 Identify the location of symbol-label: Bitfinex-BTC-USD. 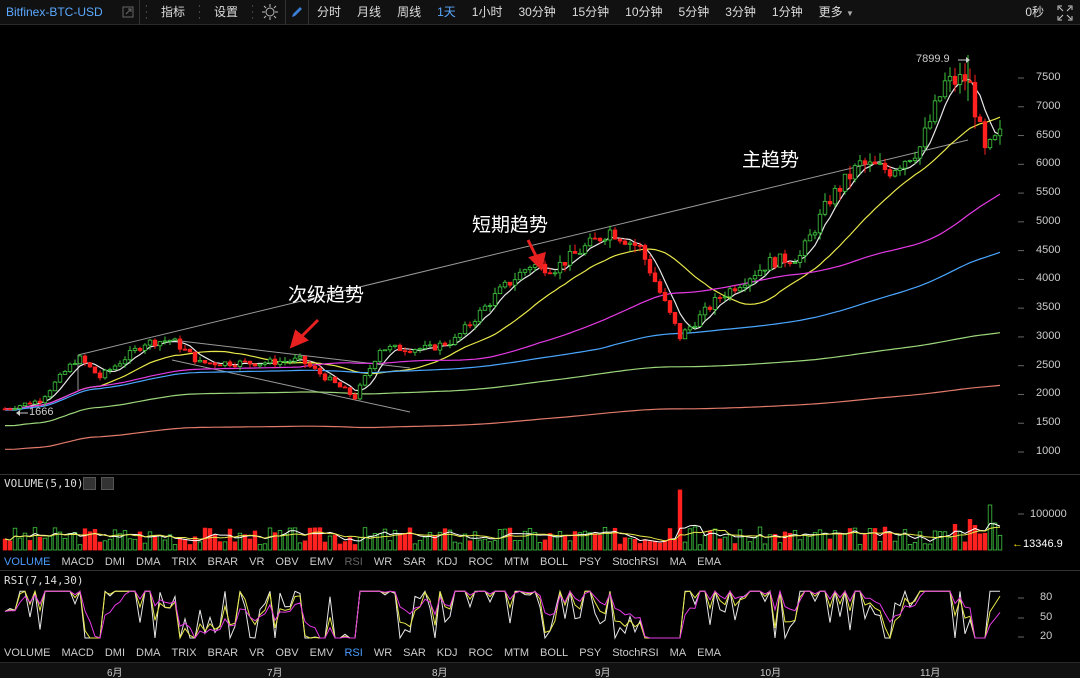
(54, 12).